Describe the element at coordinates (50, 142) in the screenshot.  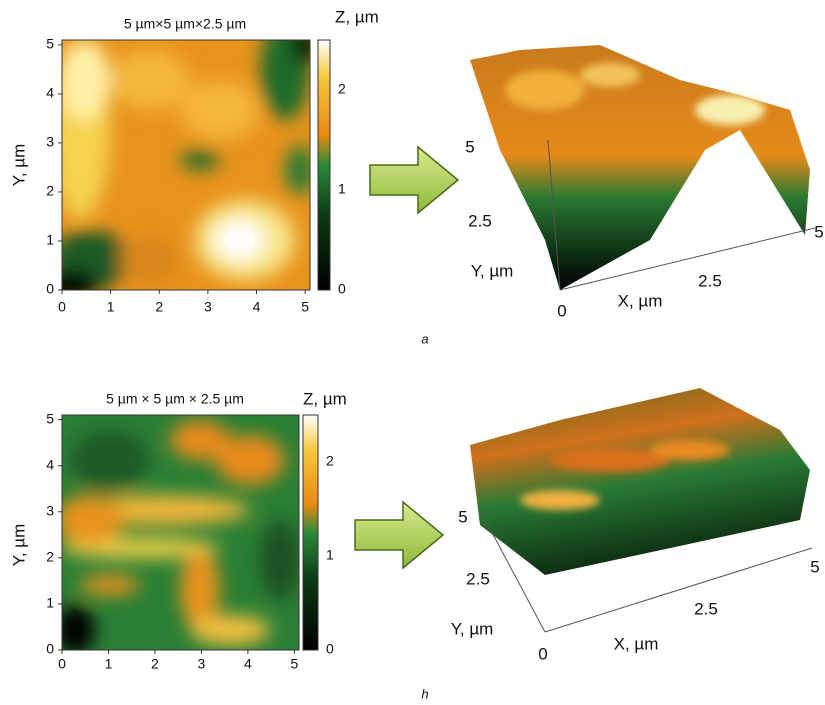
I see `y-tick-label: 3` at that location.